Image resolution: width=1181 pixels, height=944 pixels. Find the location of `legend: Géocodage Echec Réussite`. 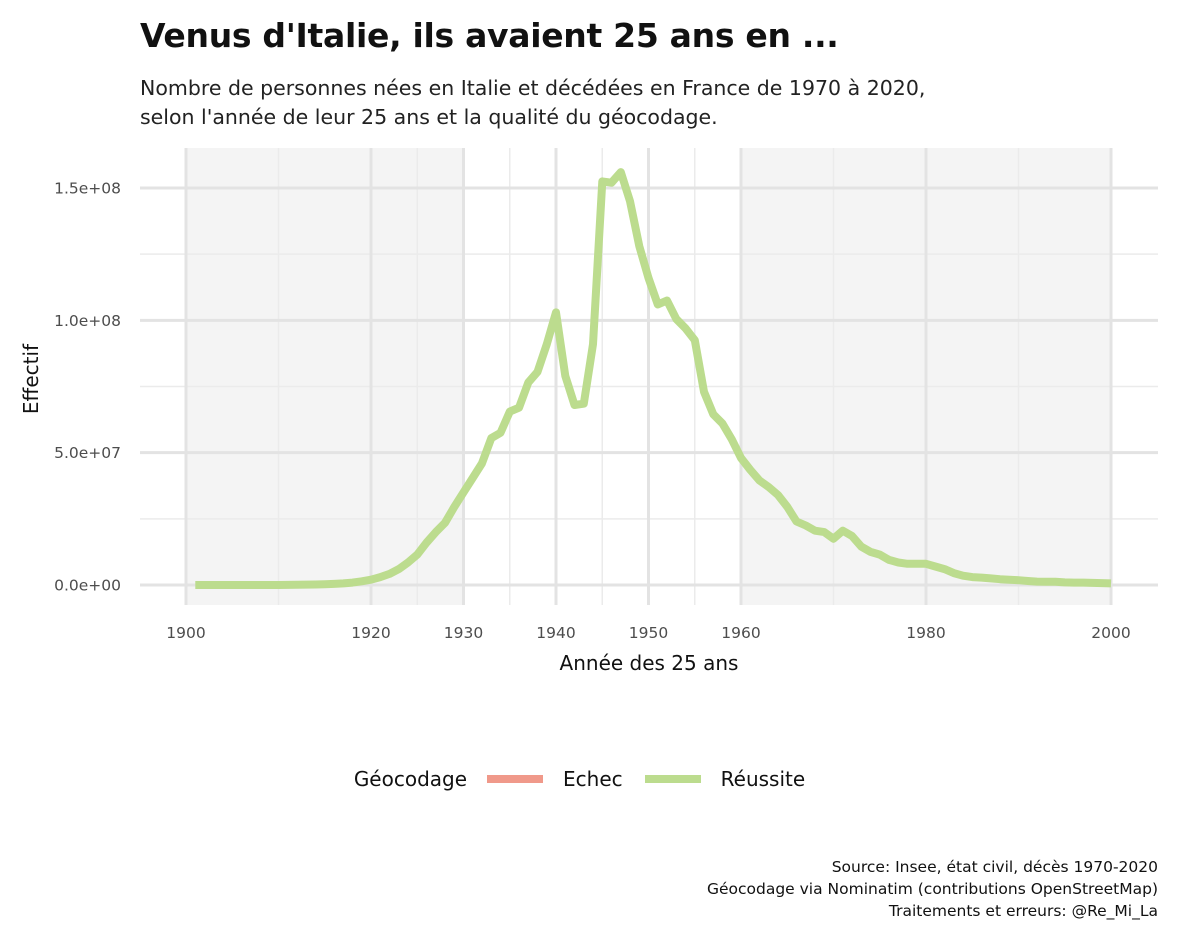

legend: Géocodage Echec Réussite is located at coordinates (590, 779).